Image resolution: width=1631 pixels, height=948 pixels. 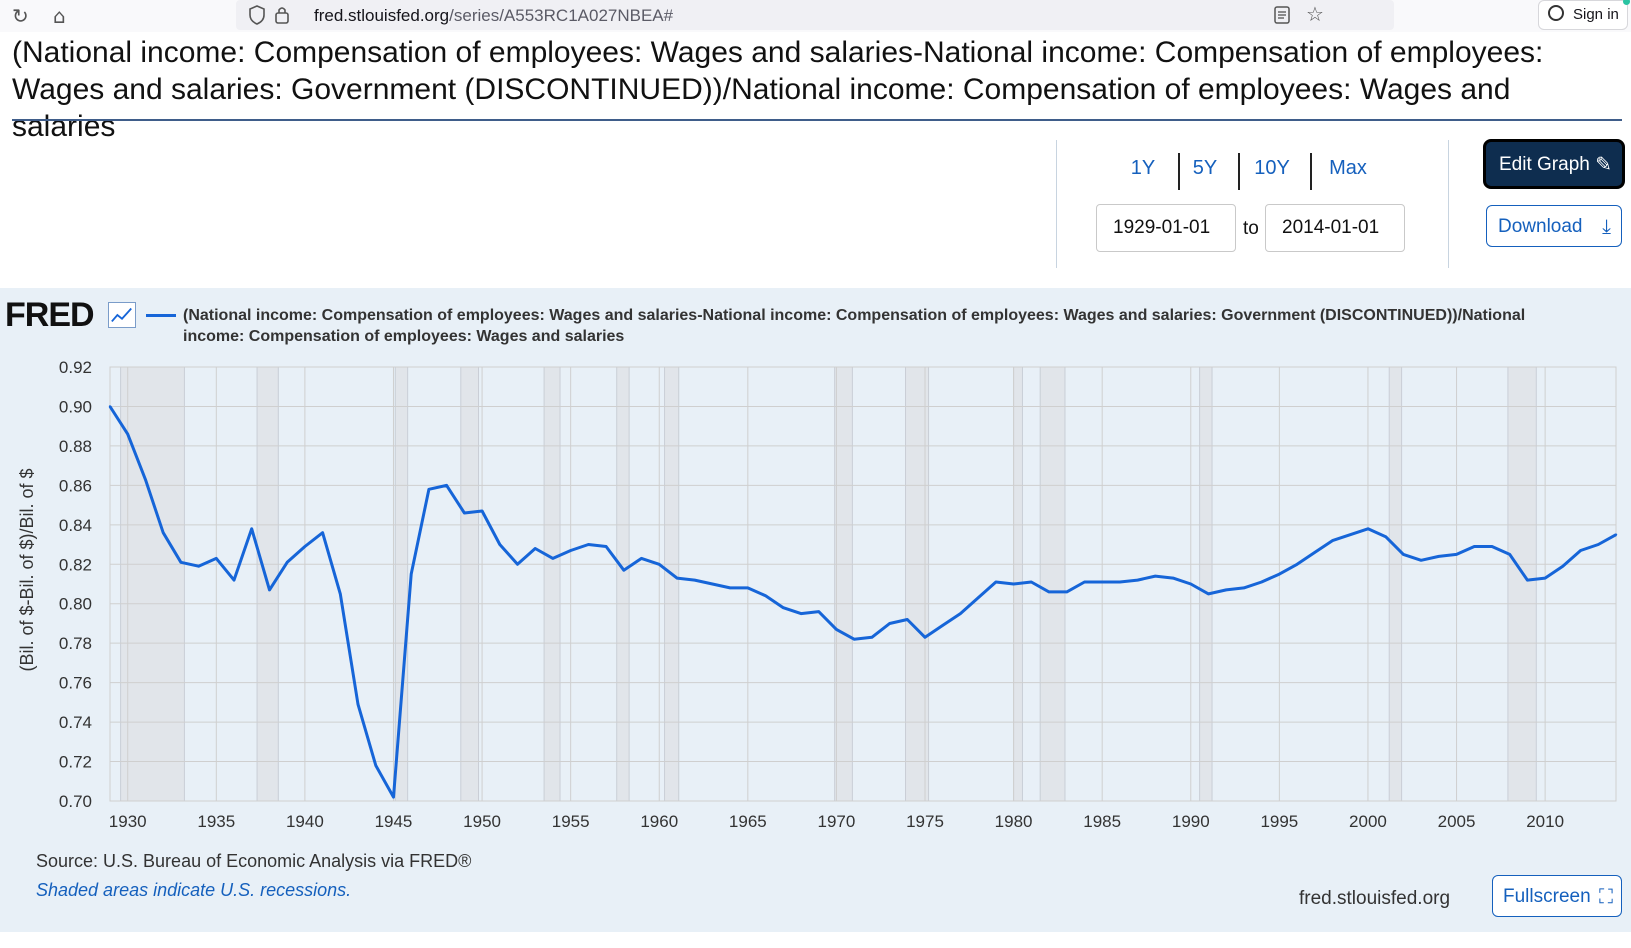 I want to click on home-icon: ⌂, so click(x=59, y=16).